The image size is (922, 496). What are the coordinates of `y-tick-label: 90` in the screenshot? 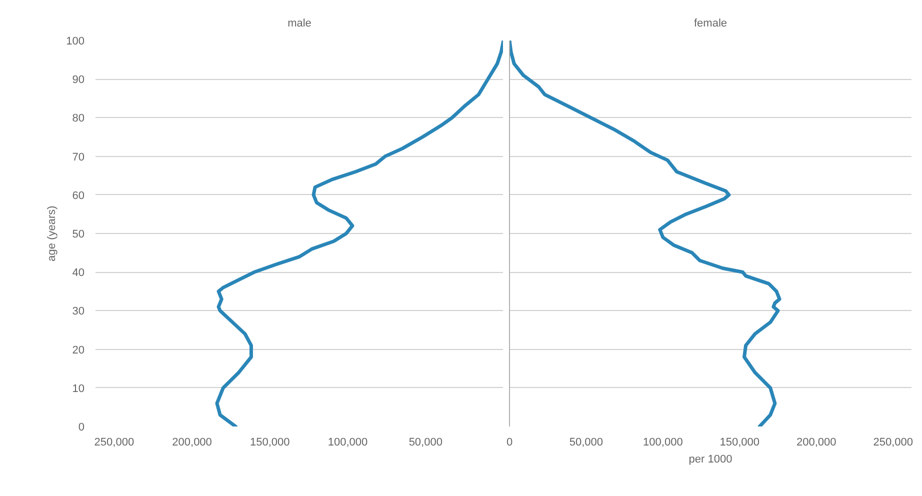 It's located at (78, 80).